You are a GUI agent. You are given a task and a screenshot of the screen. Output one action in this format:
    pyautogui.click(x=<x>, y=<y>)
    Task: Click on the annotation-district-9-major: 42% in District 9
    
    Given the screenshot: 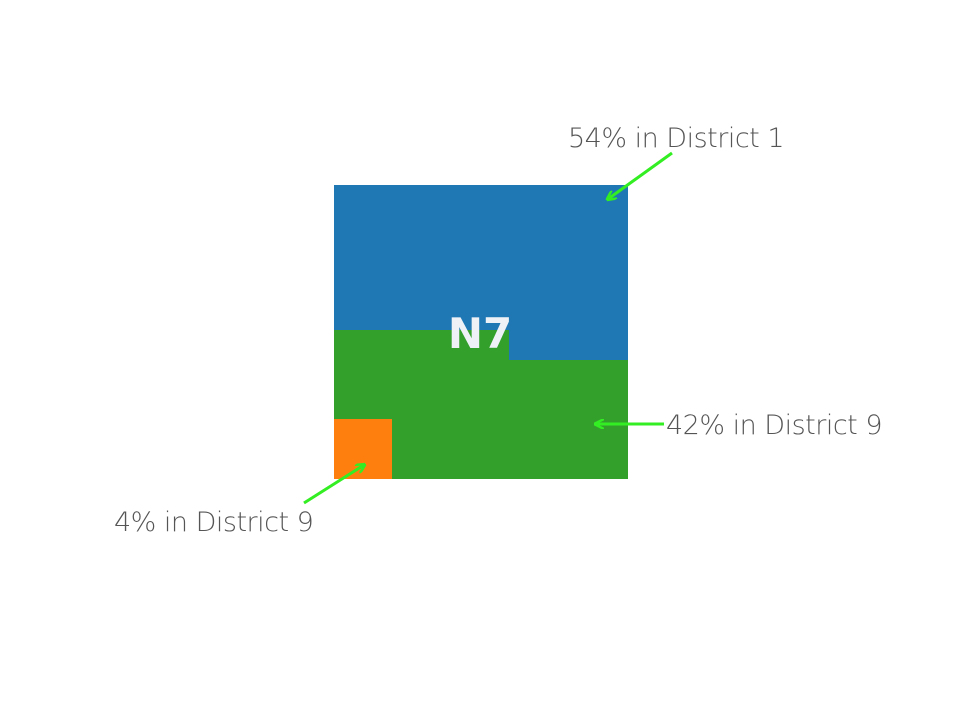 What is the action you would take?
    pyautogui.click(x=774, y=425)
    